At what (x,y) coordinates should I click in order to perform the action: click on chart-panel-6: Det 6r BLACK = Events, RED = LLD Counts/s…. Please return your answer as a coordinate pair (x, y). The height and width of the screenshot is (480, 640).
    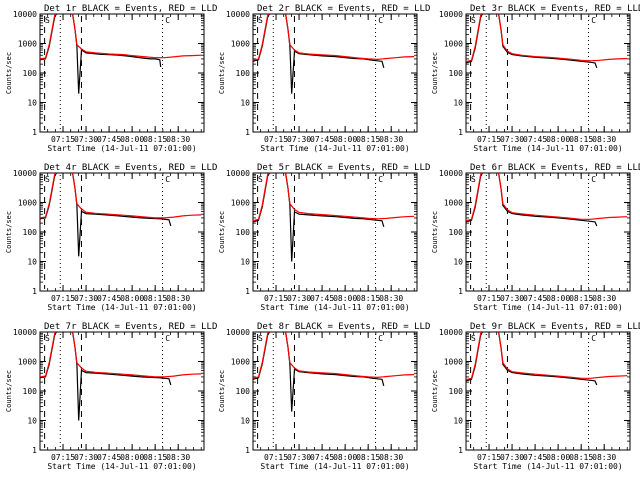
    Looking at the image, I should click on (535, 237).